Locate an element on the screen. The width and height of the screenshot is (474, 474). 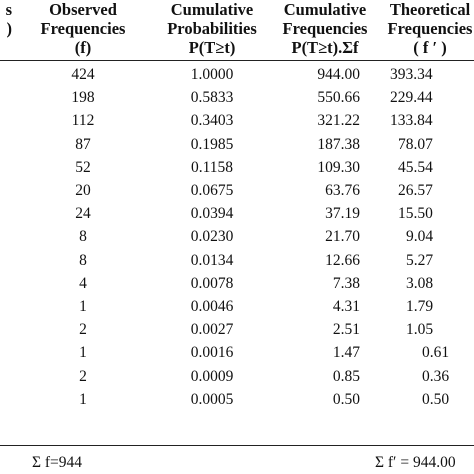
table-row: 112 0.3403 321.22 133.84 is located at coordinates (237, 120).